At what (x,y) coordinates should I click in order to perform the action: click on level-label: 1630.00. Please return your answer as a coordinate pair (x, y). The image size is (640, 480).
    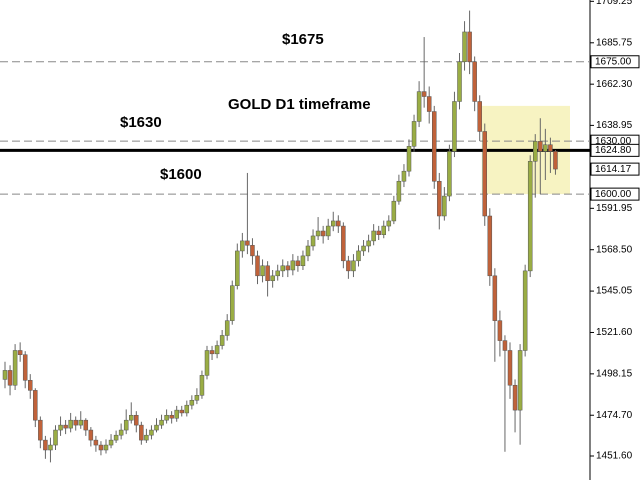
    Looking at the image, I should click on (613, 141).